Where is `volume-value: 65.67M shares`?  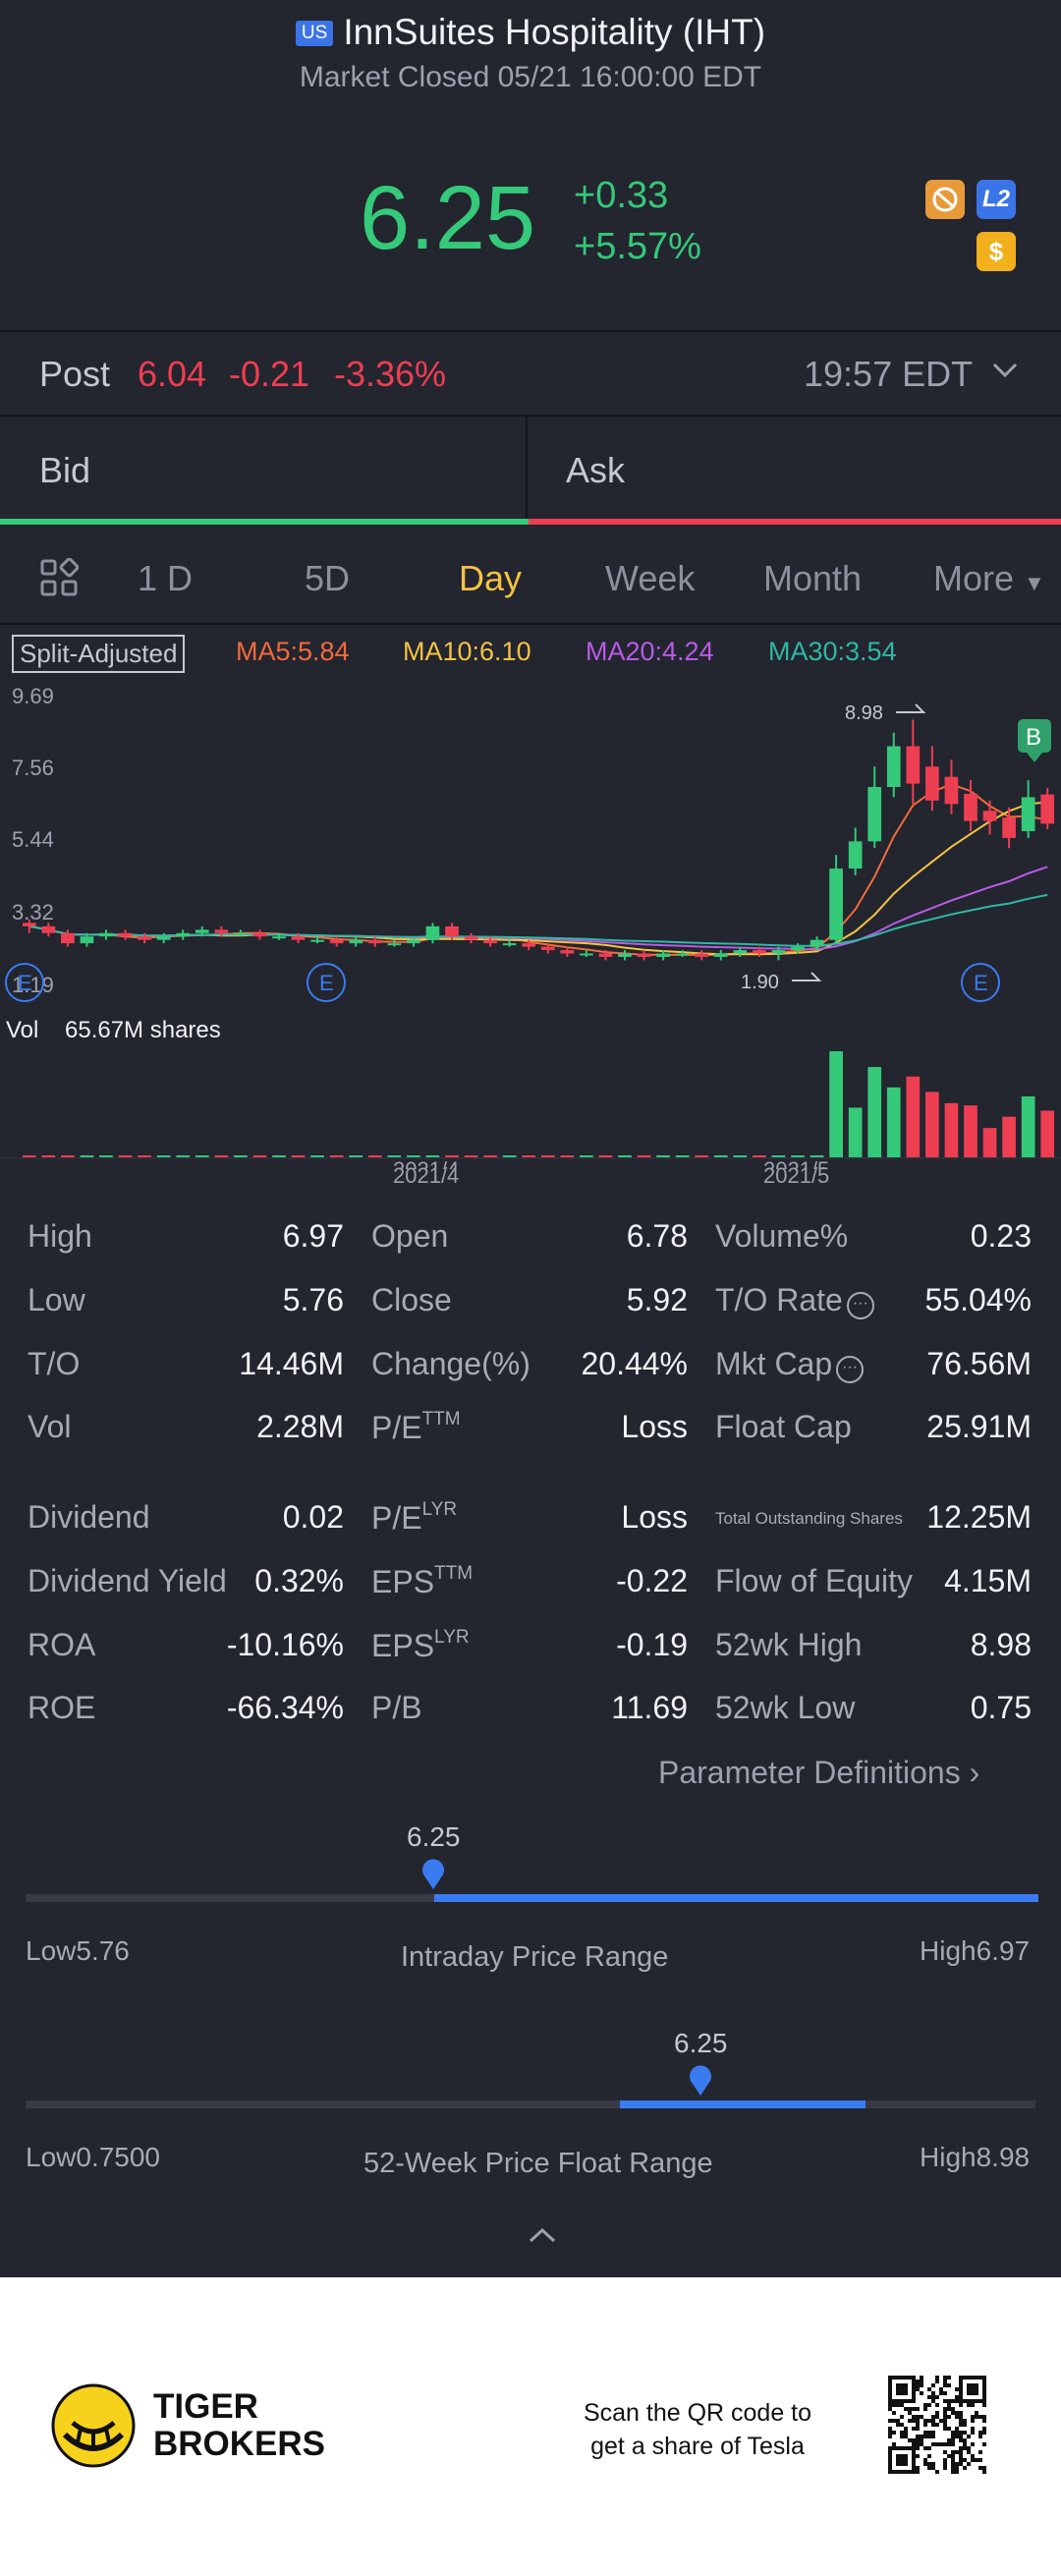 volume-value: 65.67M shares is located at coordinates (143, 1030).